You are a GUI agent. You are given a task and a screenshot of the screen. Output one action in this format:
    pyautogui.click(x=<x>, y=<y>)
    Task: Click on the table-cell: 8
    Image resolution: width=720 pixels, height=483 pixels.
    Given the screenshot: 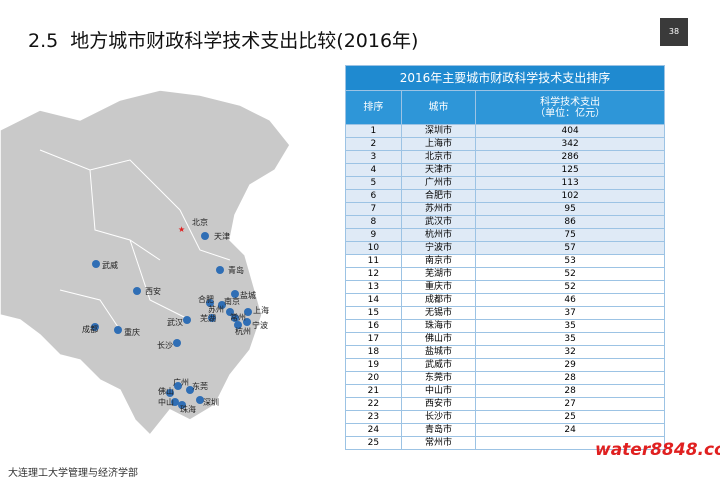 What is the action you would take?
    pyautogui.click(x=373, y=222)
    